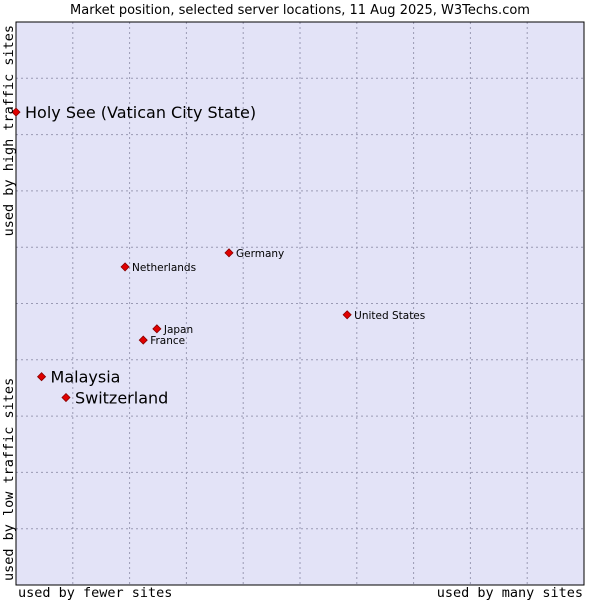 This screenshot has width=600, height=600. I want to click on x-axis-low-label: used by fewer sites, so click(95, 592).